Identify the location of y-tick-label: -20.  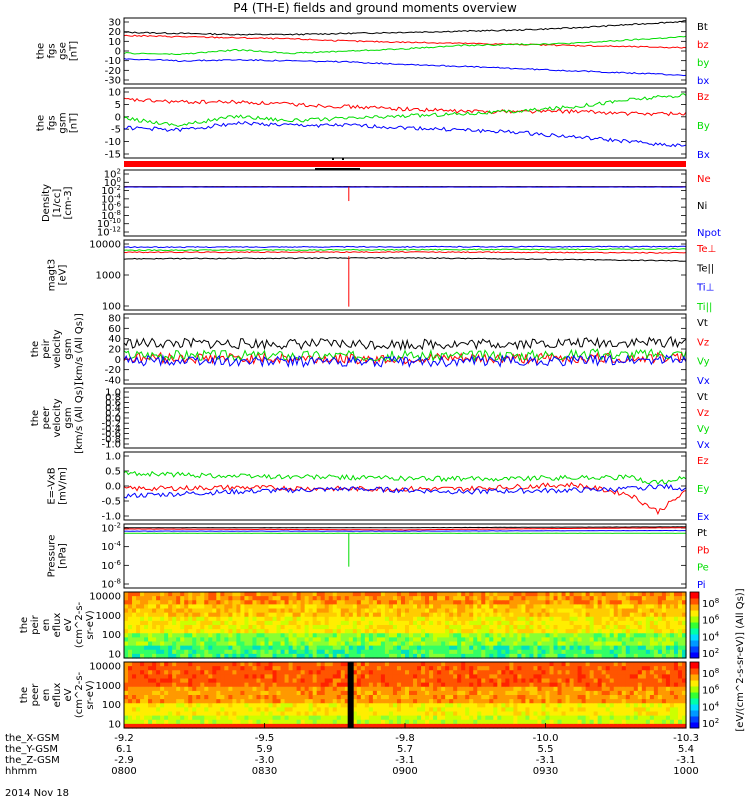
(113, 71).